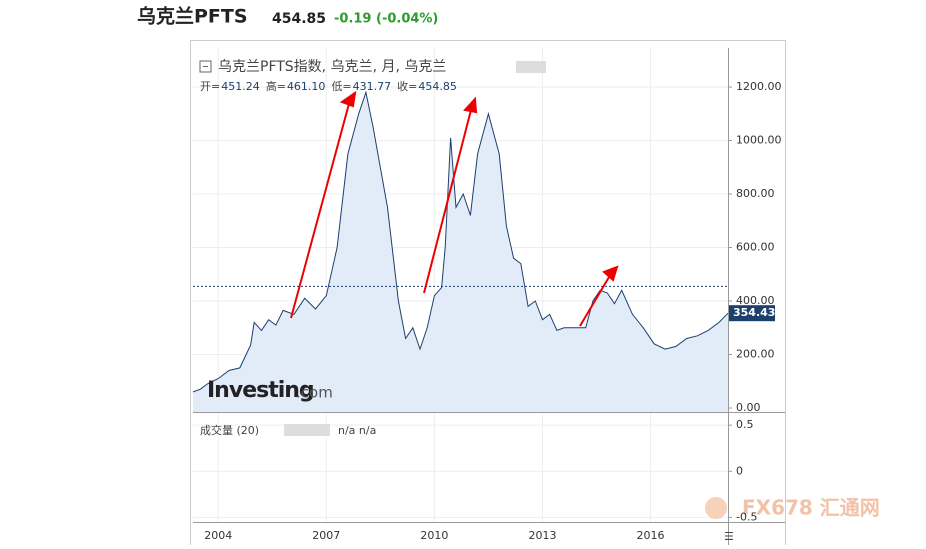 Image resolution: width=926 pixels, height=549 pixels. What do you see at coordinates (307, 430) in the screenshot?
I see `volume-icons` at bounding box center [307, 430].